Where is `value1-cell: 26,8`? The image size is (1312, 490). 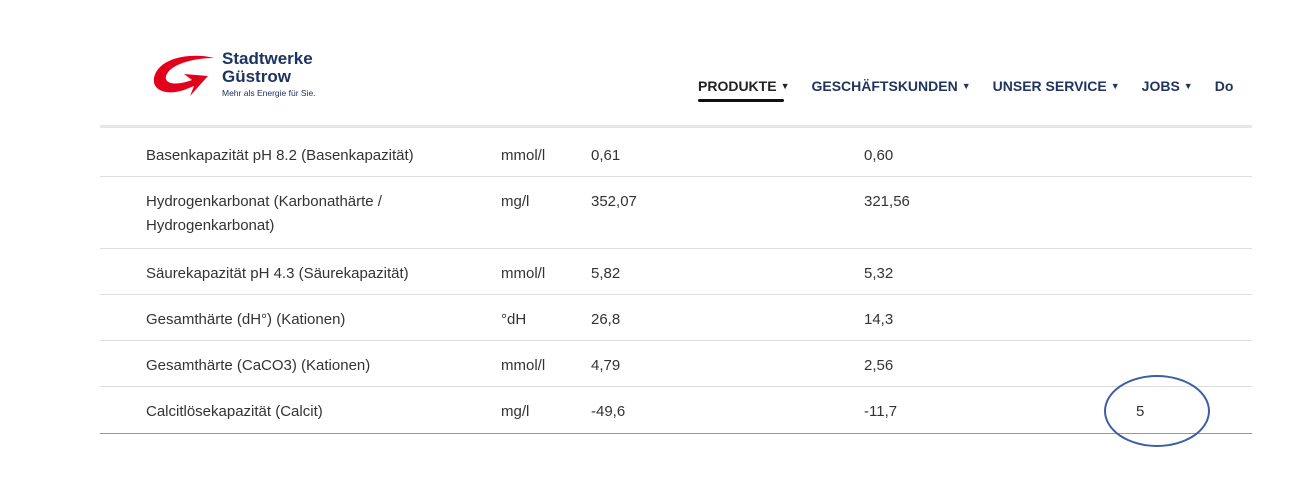 value1-cell: 26,8 is located at coordinates (606, 319).